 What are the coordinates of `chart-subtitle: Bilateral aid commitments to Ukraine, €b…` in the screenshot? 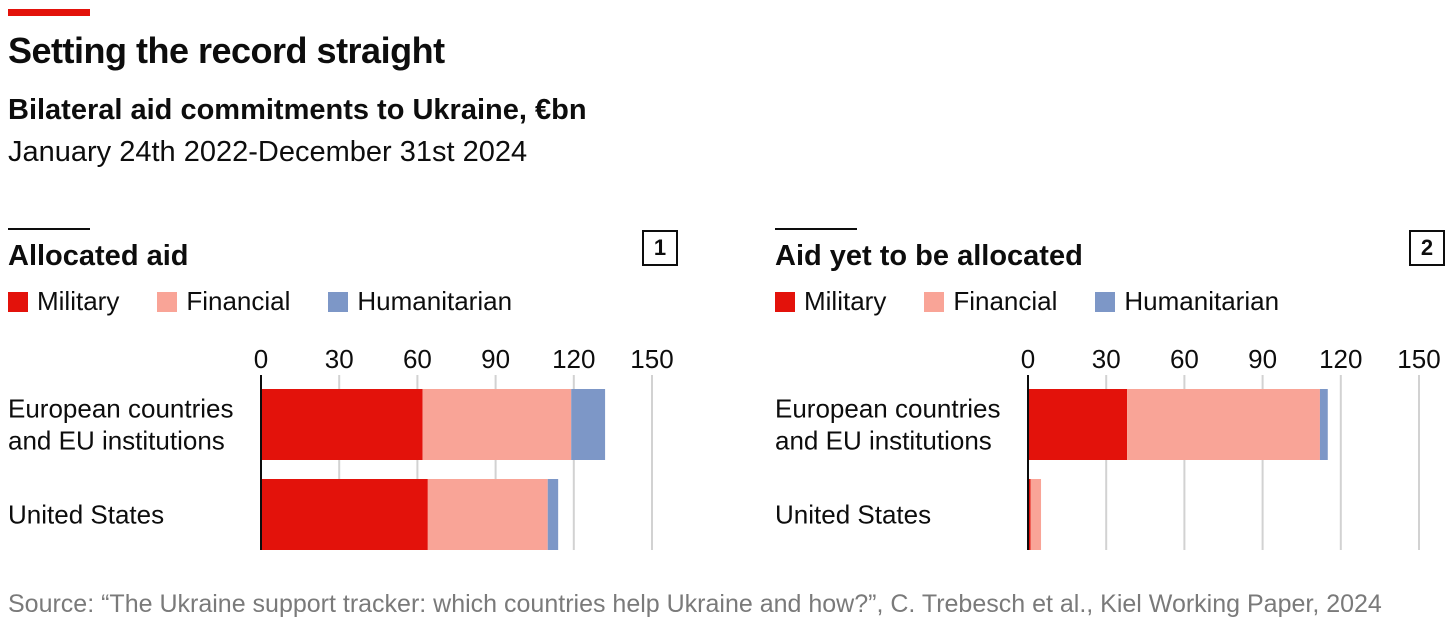 It's located at (297, 110).